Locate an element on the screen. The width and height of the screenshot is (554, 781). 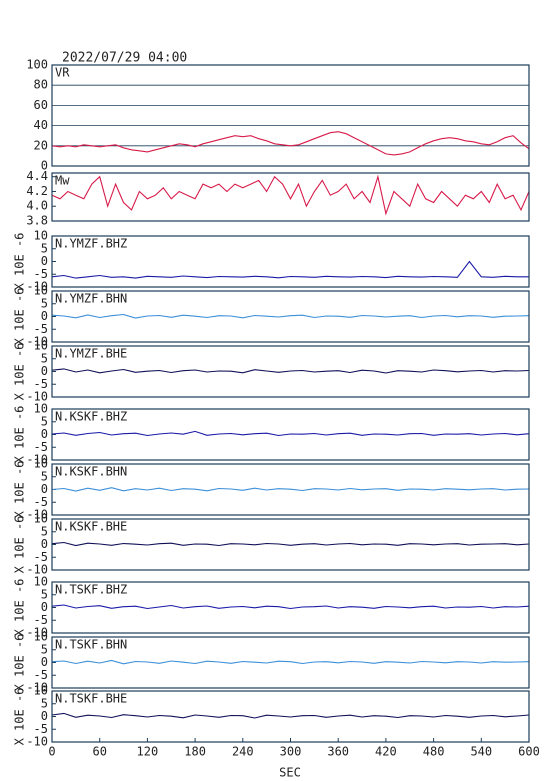
x-tick-label: 60 is located at coordinates (99, 752).